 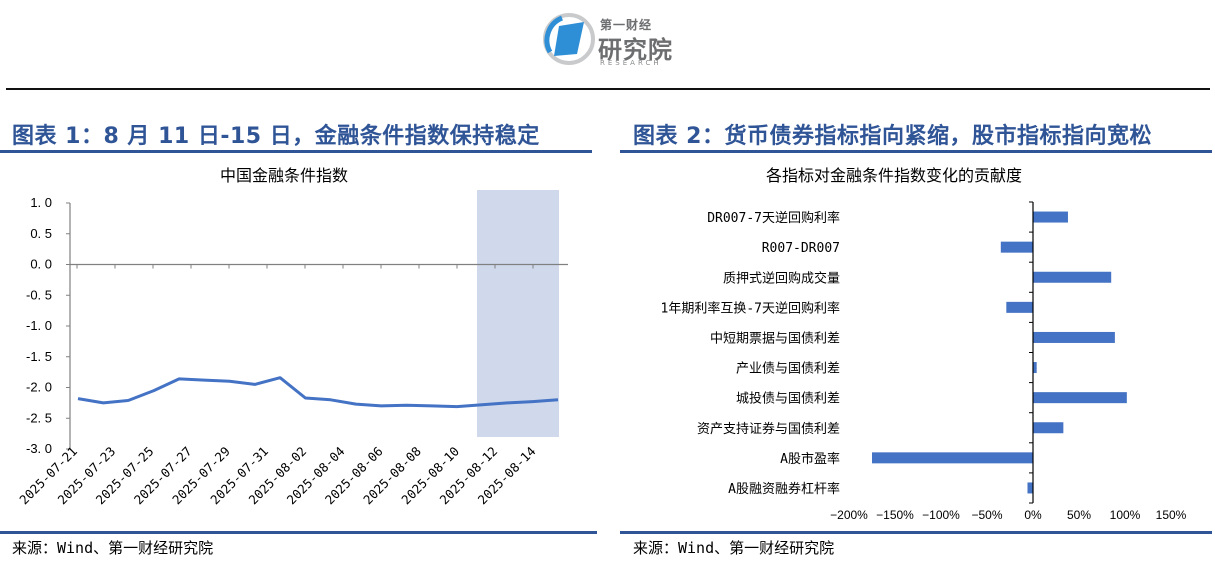 I want to click on category-label: R007-DR007, so click(x=801, y=248).